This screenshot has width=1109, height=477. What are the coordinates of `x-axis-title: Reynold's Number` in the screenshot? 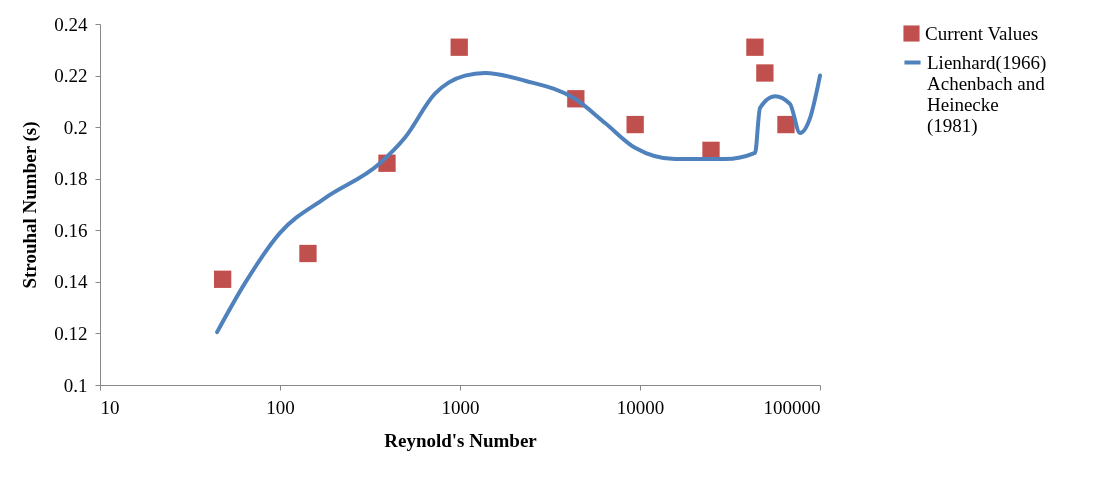 It's located at (461, 440).